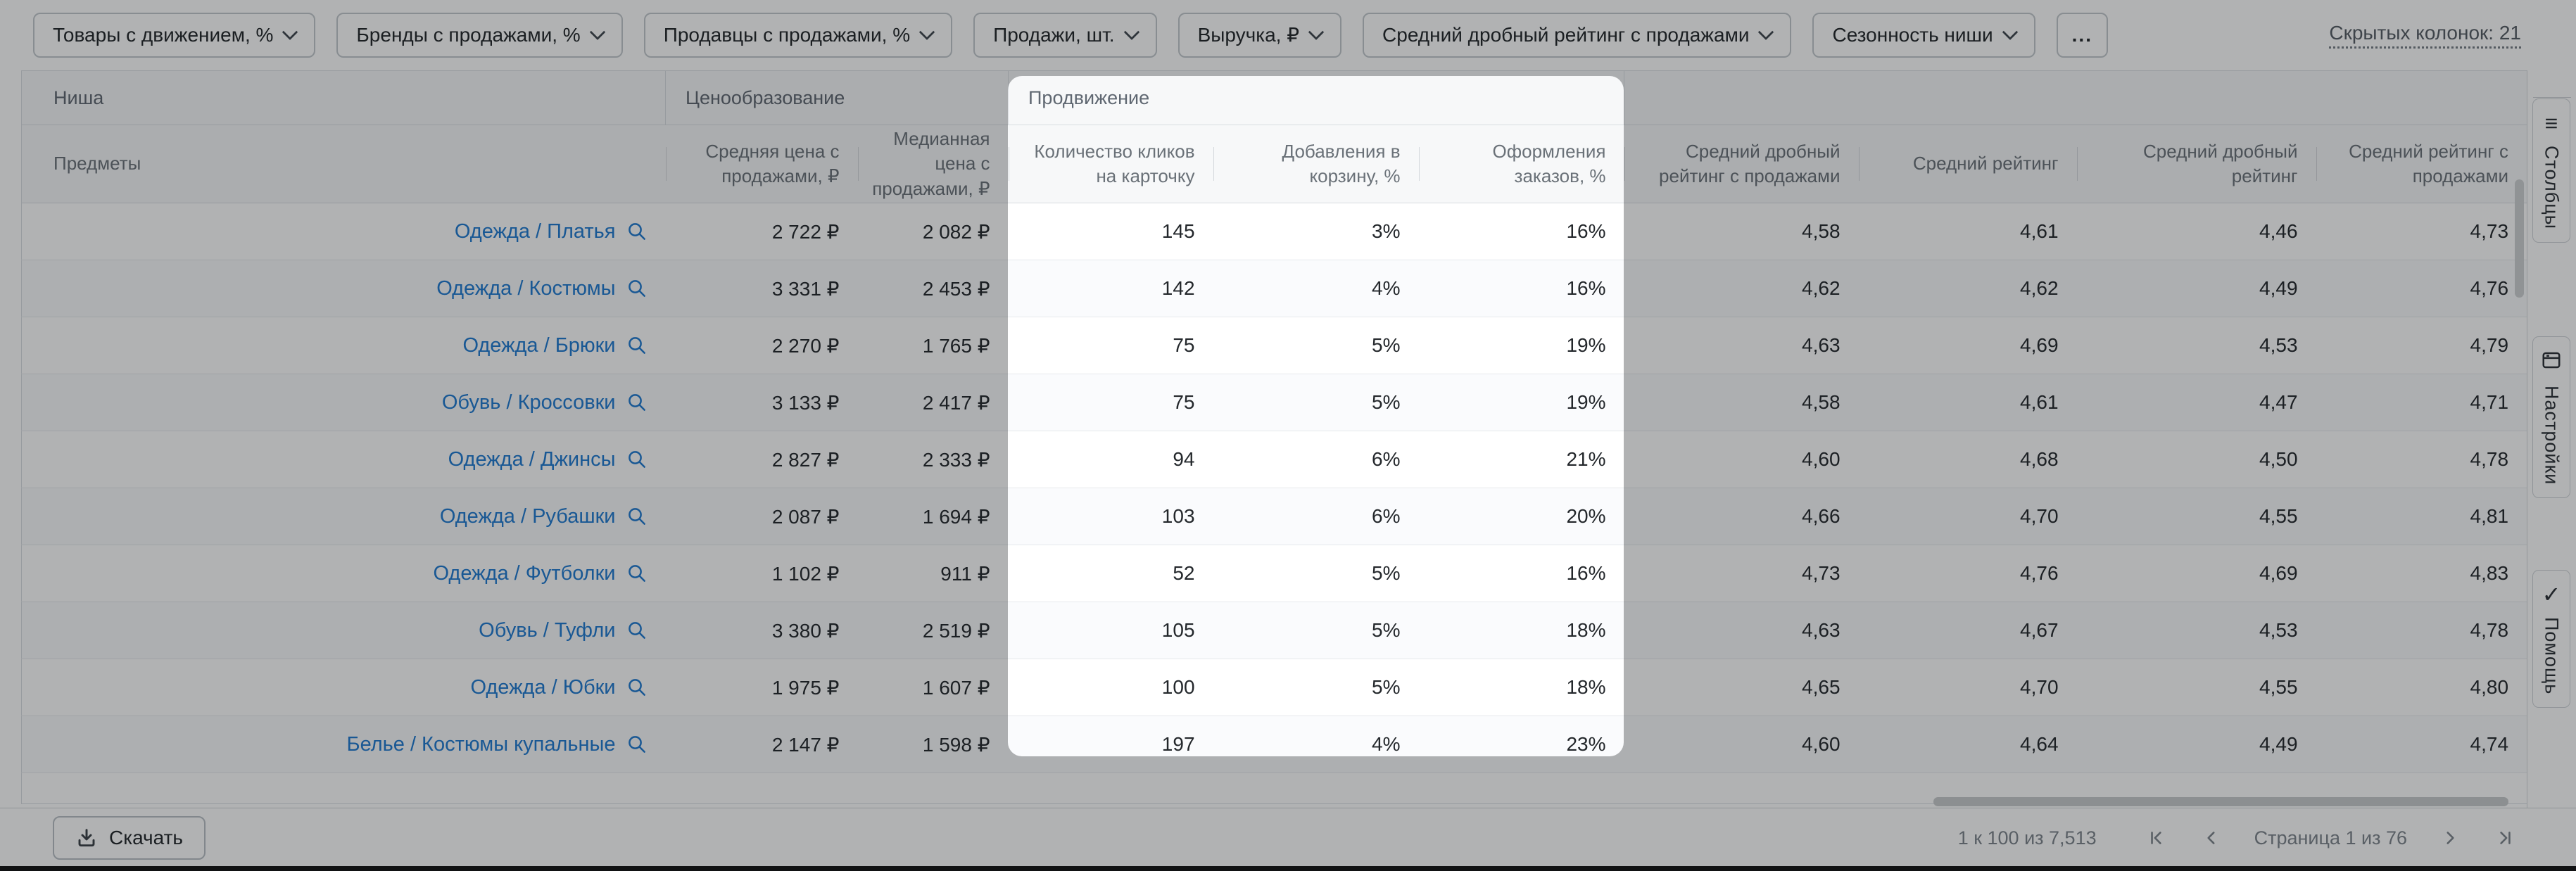 The image size is (2576, 871). Describe the element at coordinates (1923, 35) in the screenshot. I see `filter-niche-seasonality: Сезонность ниши` at that location.